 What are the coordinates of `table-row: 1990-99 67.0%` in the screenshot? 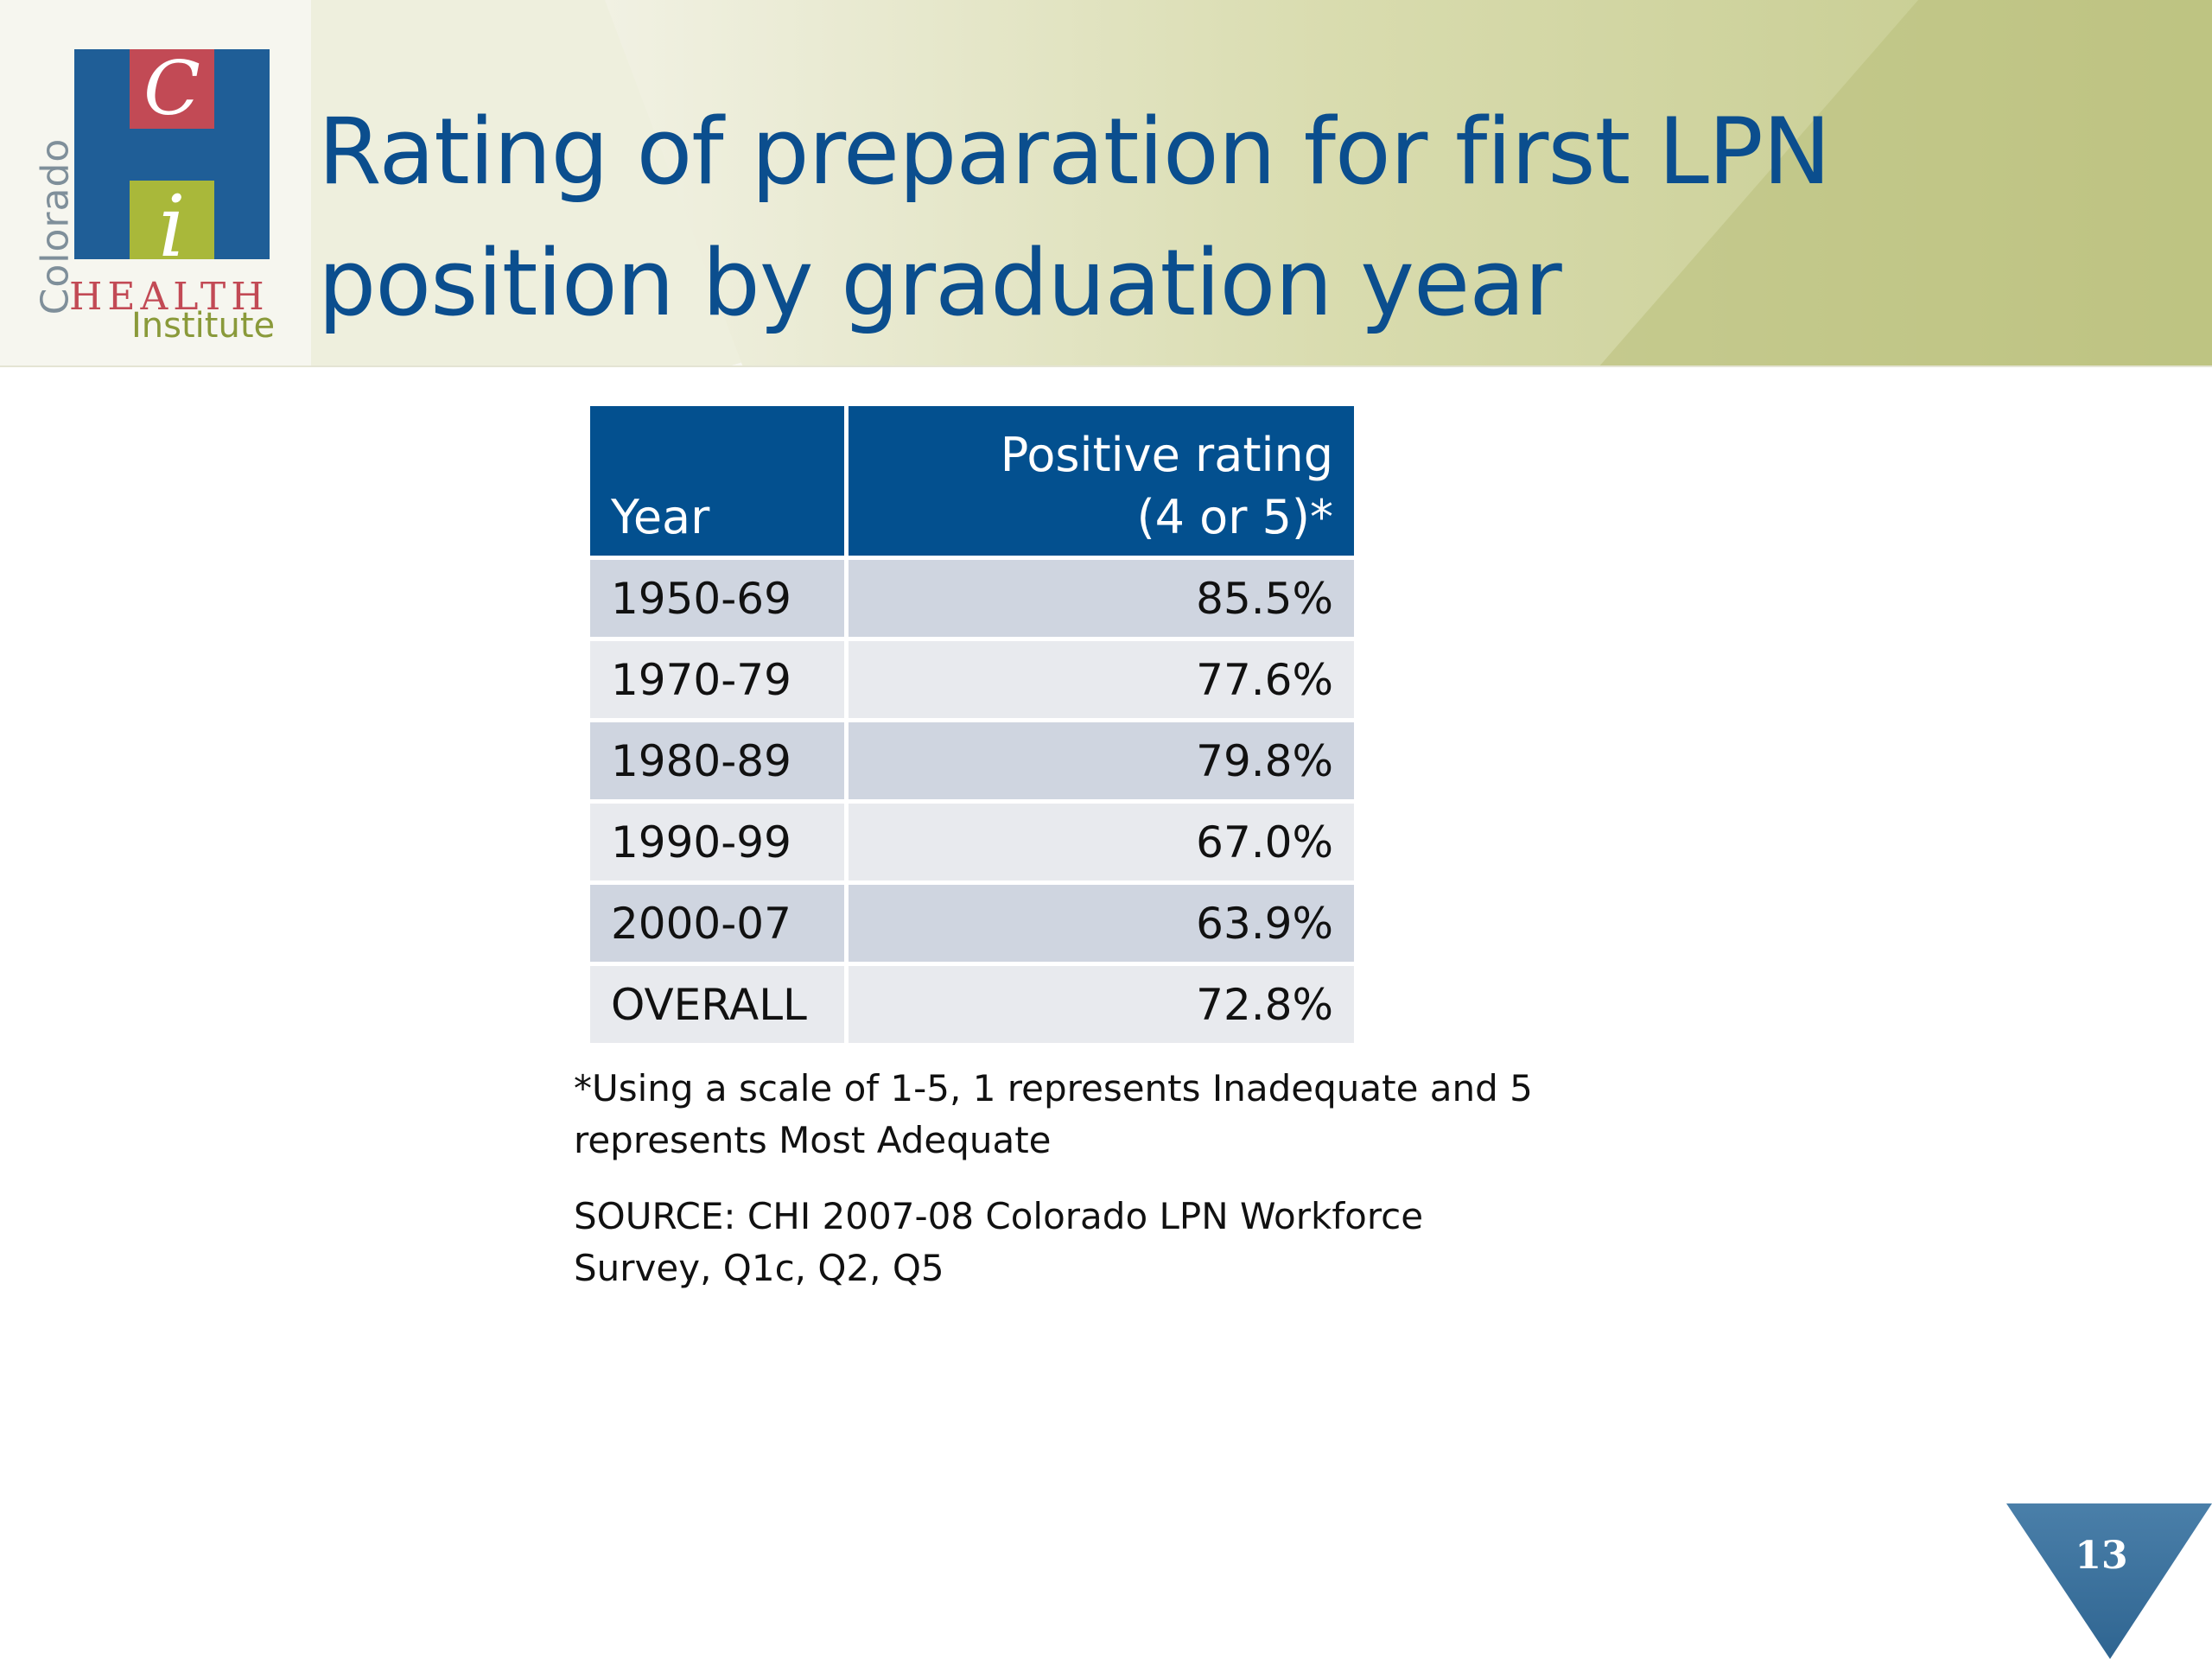 It's located at (972, 842).